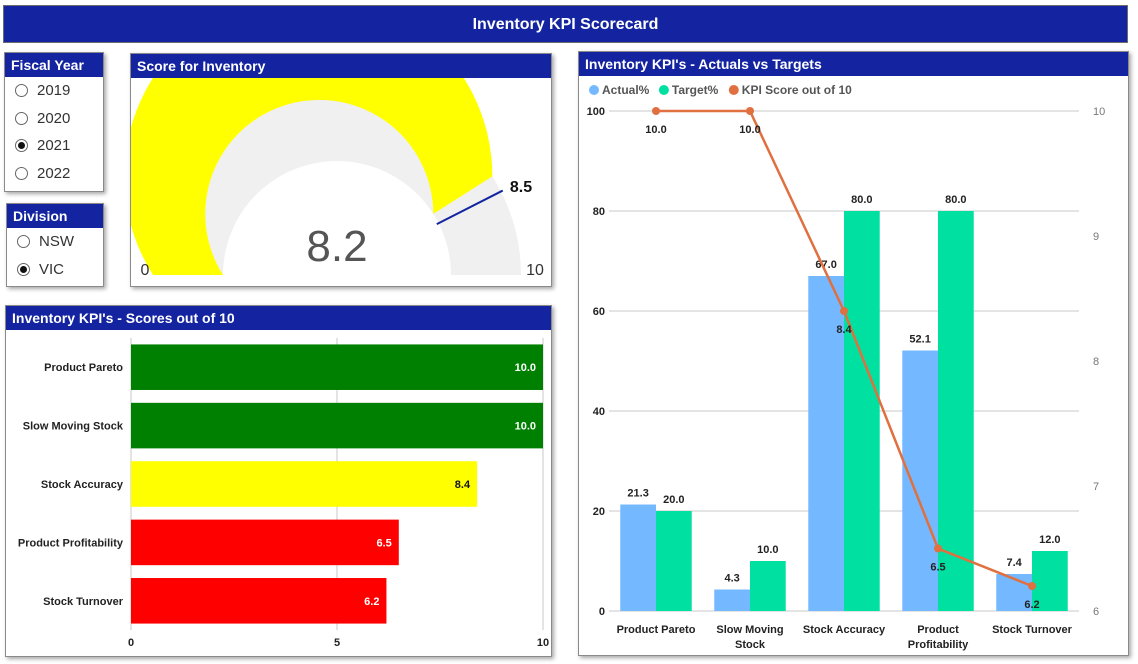 The image size is (1138, 664). What do you see at coordinates (626, 90) in the screenshot?
I see `legend-label: Actual%` at bounding box center [626, 90].